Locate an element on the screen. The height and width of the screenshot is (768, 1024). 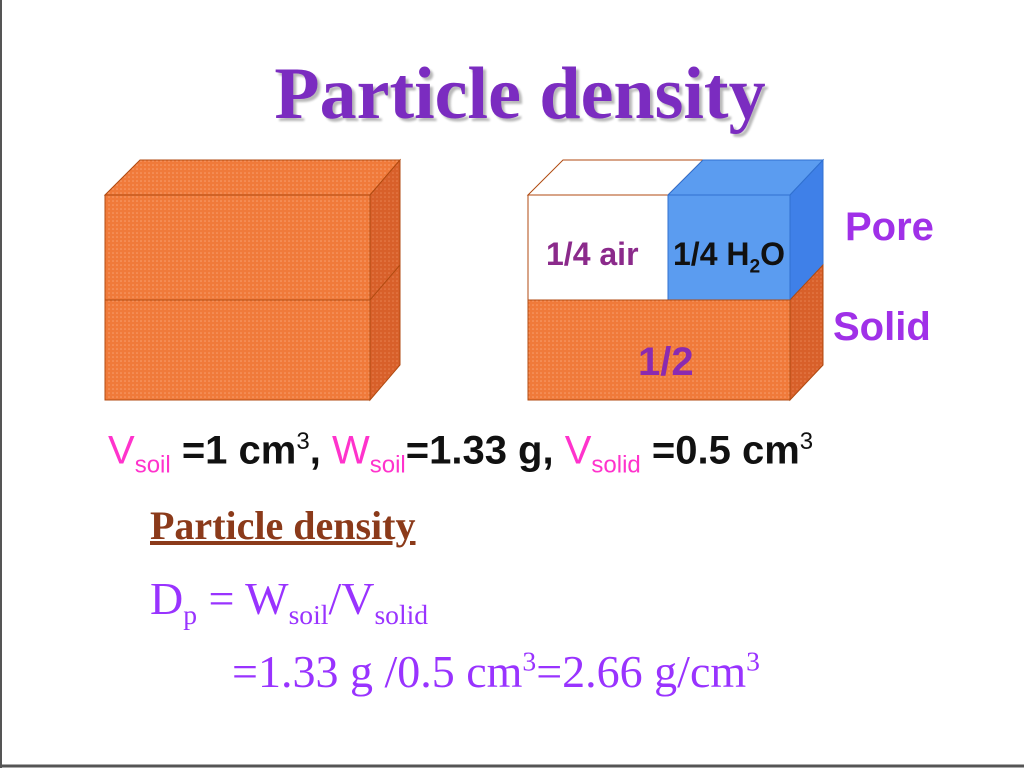
text: =0.5 cm is located at coordinates (720, 450).